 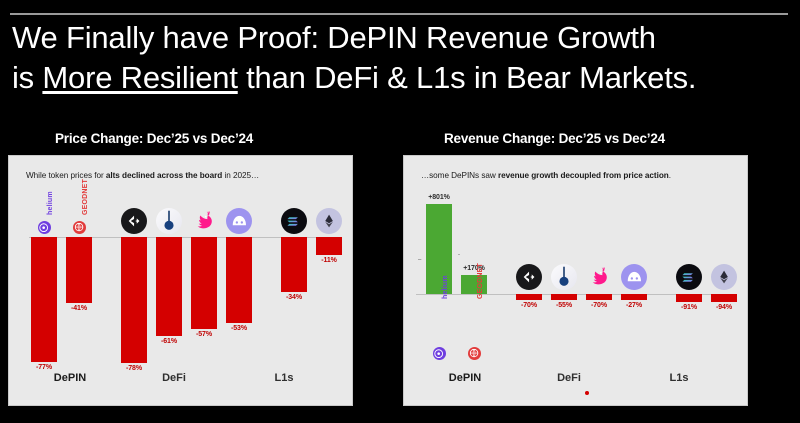 I want to click on chart-title-revenue-change: Revenue Change: Dec’25 vs Dec’24, so click(x=554, y=138).